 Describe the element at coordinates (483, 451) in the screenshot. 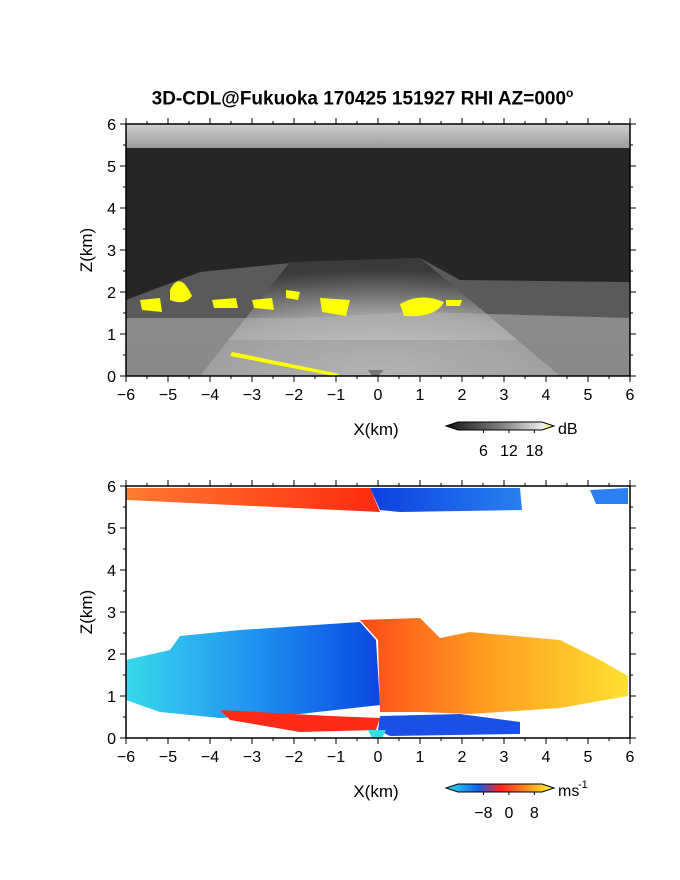

I see `colorbar-tick-label: 6` at that location.